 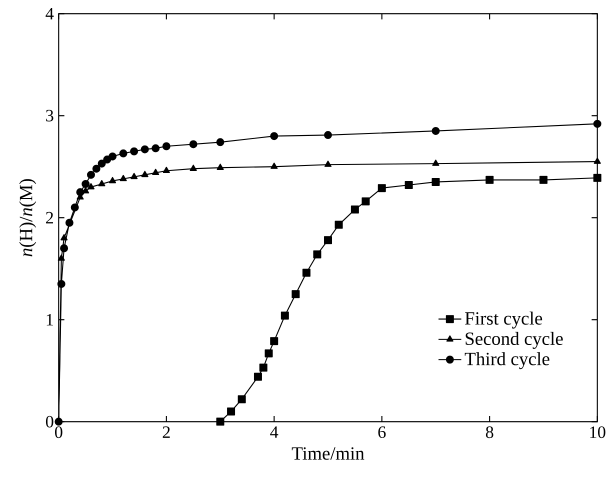 What do you see at coordinates (503, 320) in the screenshot?
I see `legend-label: First cycle` at bounding box center [503, 320].